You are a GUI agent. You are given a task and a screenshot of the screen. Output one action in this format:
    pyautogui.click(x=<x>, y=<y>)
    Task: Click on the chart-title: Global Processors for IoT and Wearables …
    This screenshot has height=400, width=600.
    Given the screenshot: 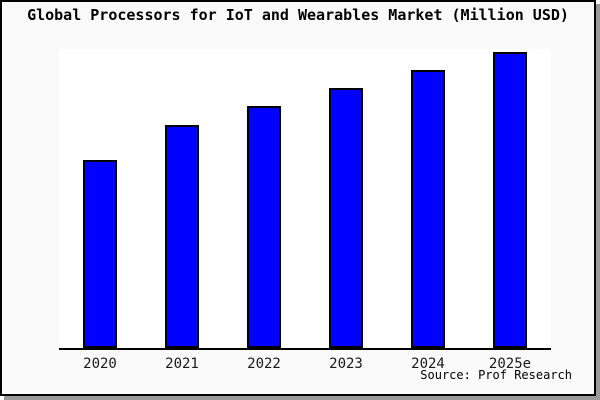 What is the action you would take?
    pyautogui.click(x=298, y=15)
    